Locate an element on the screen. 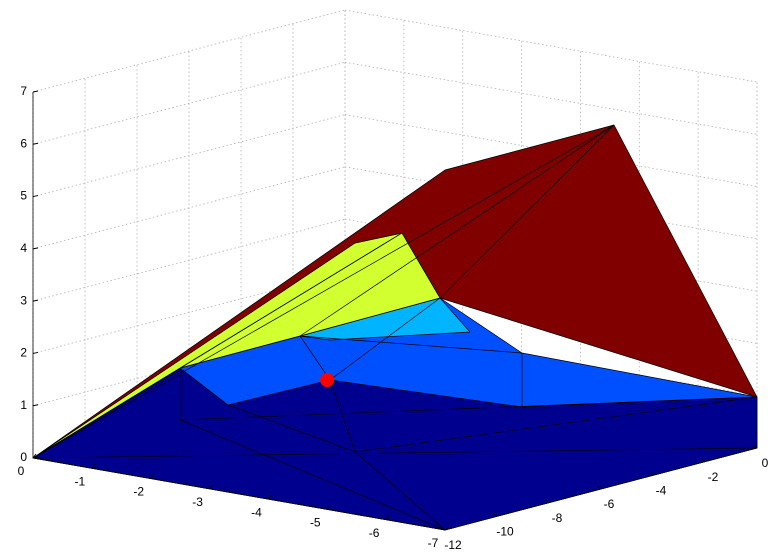 The width and height of the screenshot is (770, 558). y-tick-label: -2 is located at coordinates (713, 477).